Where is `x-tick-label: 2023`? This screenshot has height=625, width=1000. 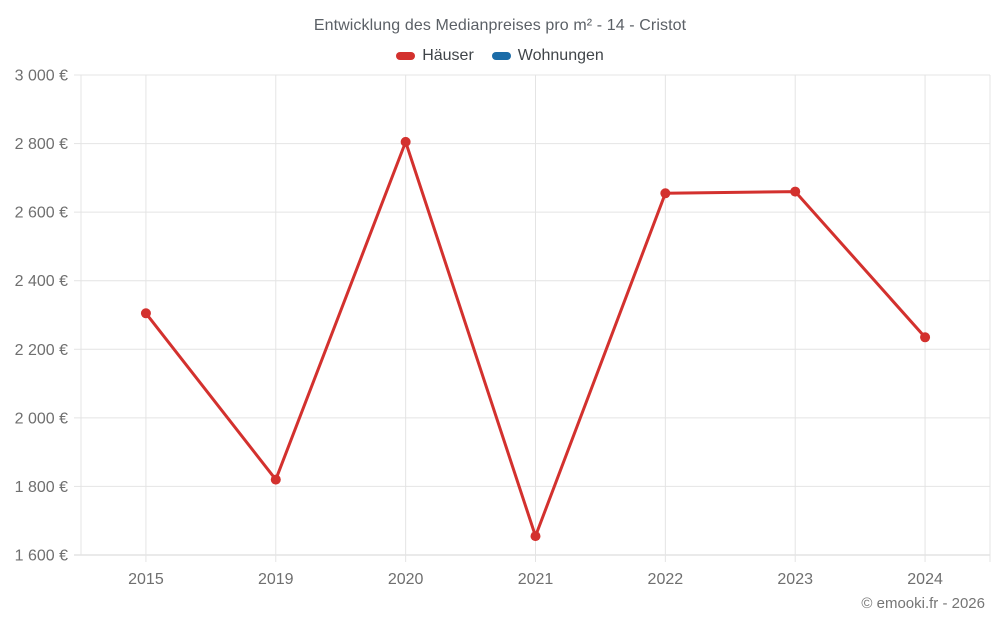
x-tick-label: 2023 is located at coordinates (795, 579).